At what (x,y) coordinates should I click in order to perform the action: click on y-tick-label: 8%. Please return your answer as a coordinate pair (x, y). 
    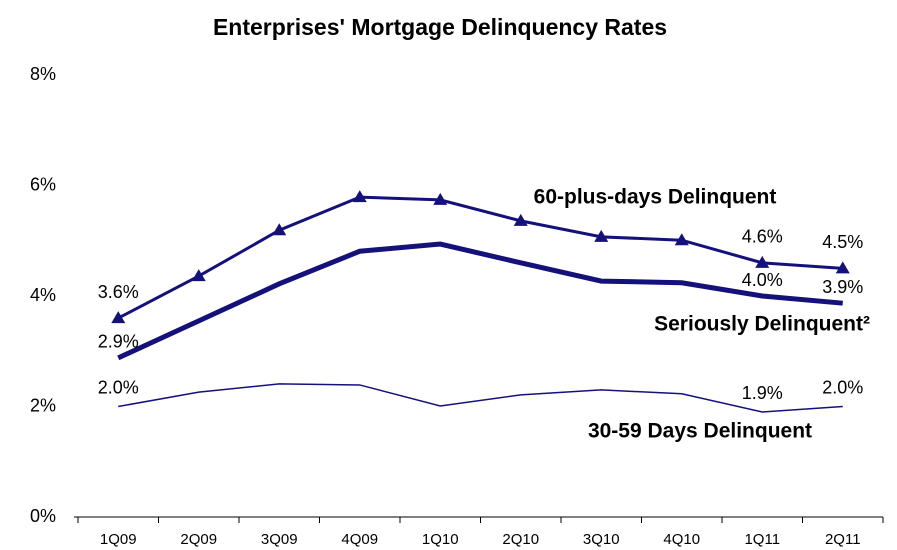
    Looking at the image, I should click on (43, 74).